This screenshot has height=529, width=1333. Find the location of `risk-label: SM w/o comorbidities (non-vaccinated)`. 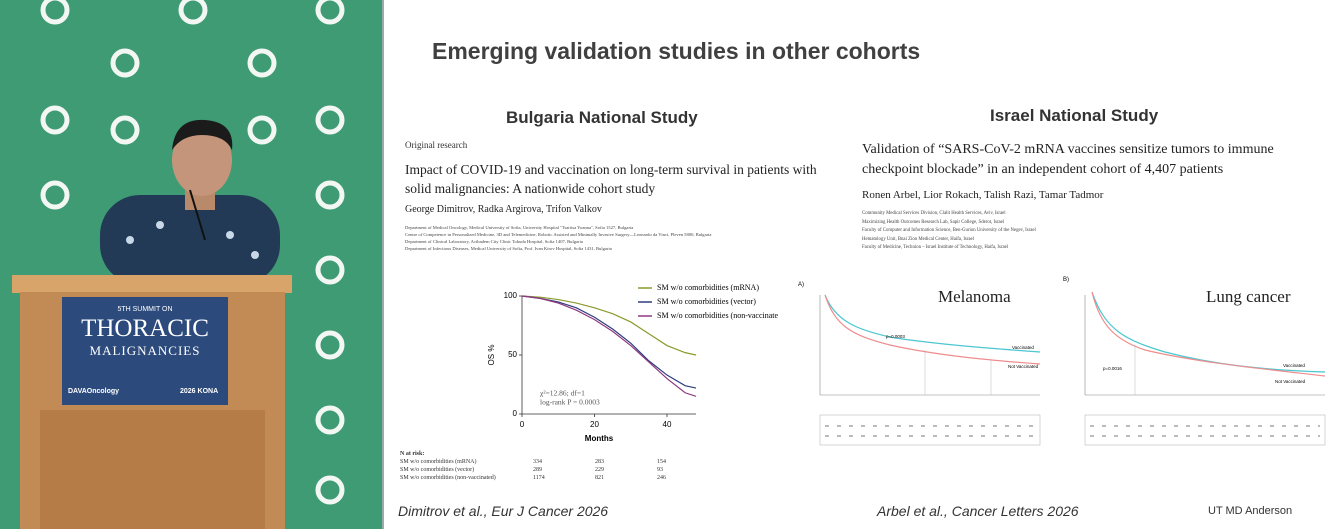

risk-label: SM w/o comorbidities (non-vaccinated) is located at coordinates (448, 478).